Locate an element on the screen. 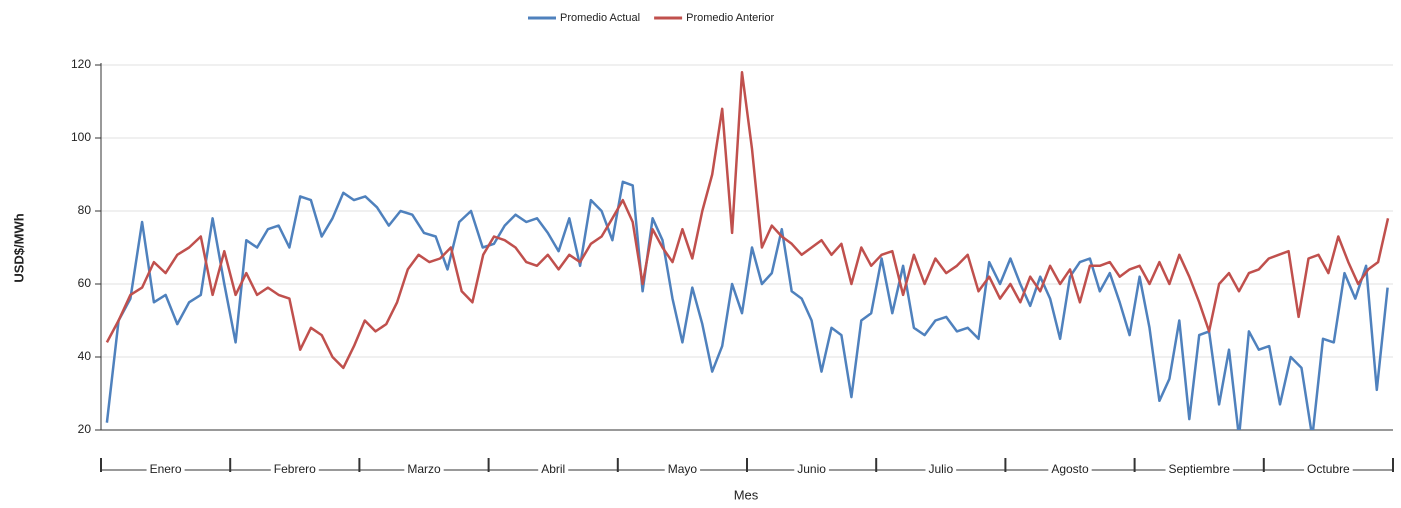 This screenshot has height=508, width=1401. x-tick-label: Septiembre is located at coordinates (1200, 469).